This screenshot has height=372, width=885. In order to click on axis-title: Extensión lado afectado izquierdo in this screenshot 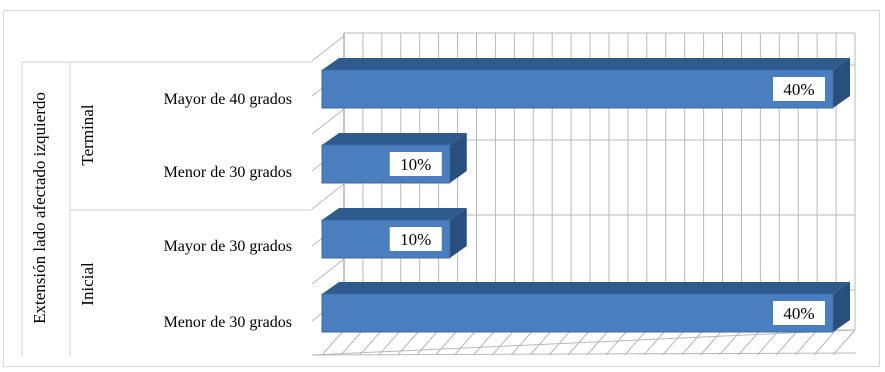, I will do `click(39, 208)`.